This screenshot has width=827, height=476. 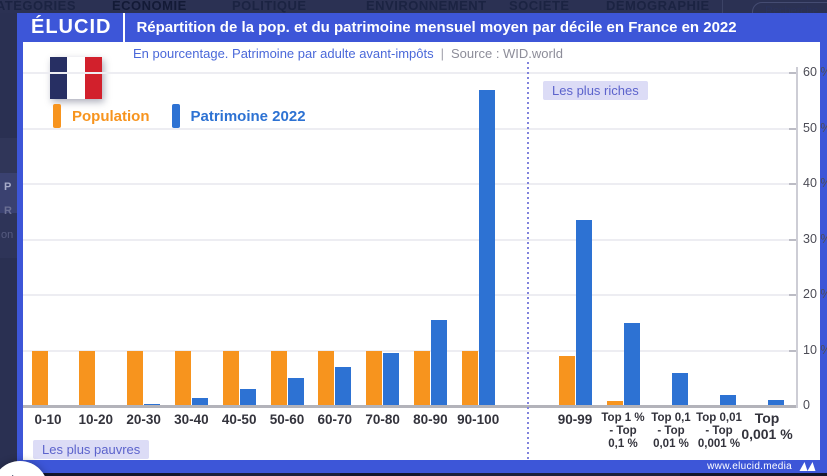 What do you see at coordinates (149, 6) in the screenshot?
I see `nav-item-economie: ÉCONOMIE` at bounding box center [149, 6].